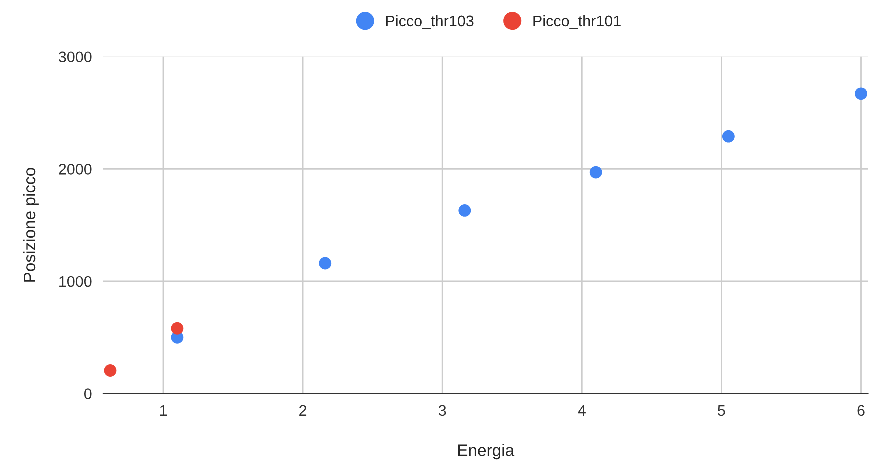 This screenshot has height=466, width=877. I want to click on legend-label: Picco_thr101, so click(577, 22).